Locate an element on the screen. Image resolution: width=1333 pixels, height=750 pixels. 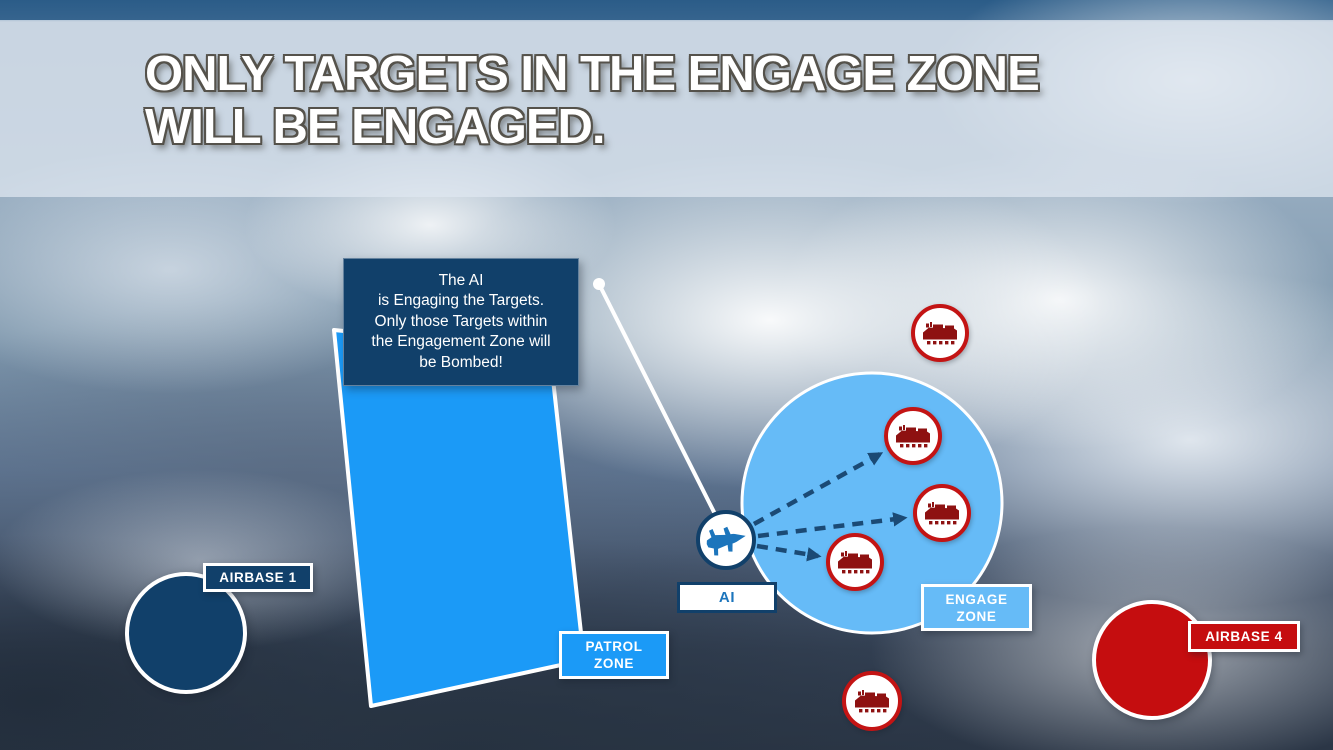
target-outside-zone-bottom is located at coordinates (872, 701).